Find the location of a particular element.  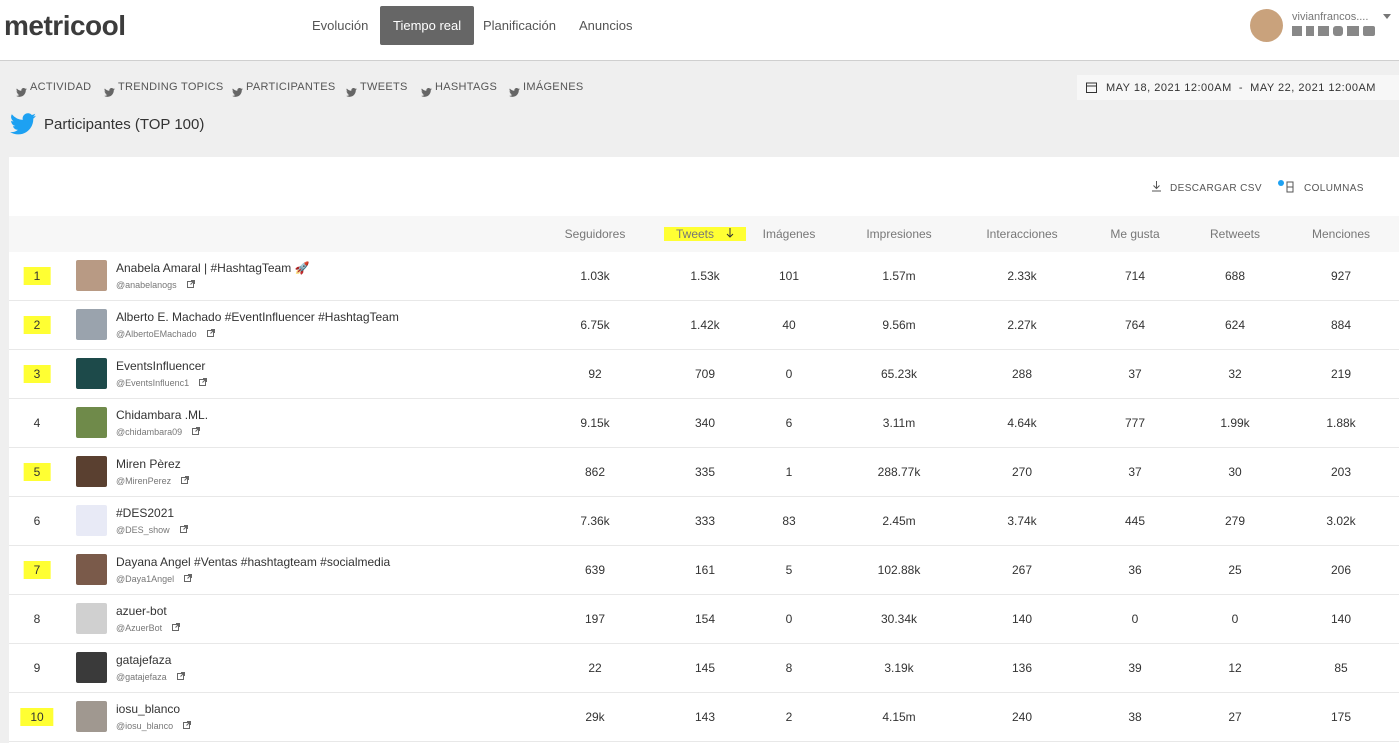

participant-handle: @AlbertoEMachado is located at coordinates (165, 334).